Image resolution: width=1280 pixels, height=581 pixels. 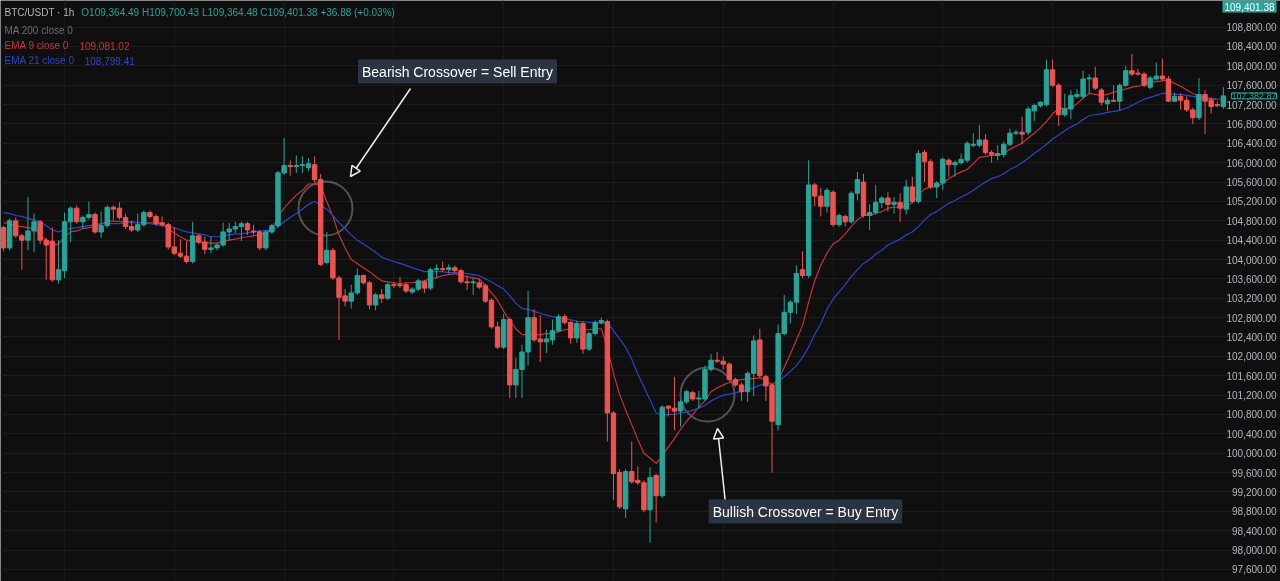 What do you see at coordinates (1249, 7) in the screenshot?
I see `annotation: 109,401.38` at bounding box center [1249, 7].